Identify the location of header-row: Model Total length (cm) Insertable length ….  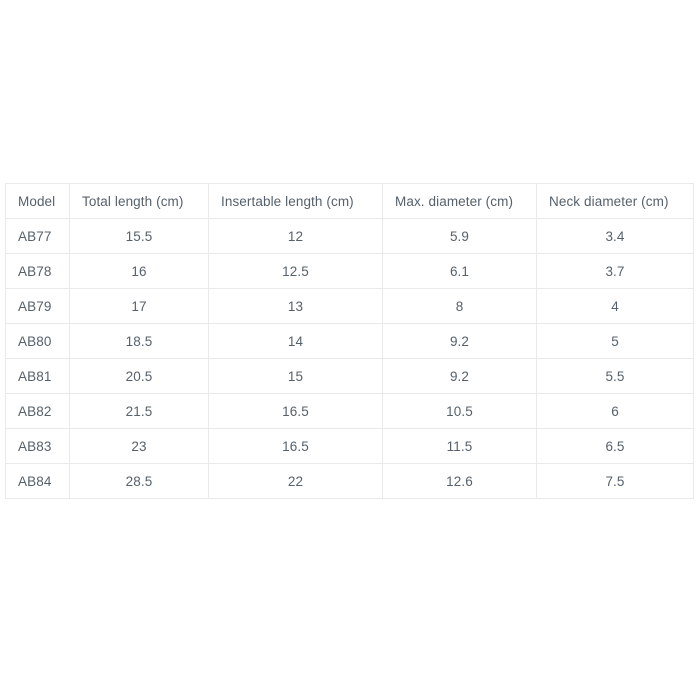
(349, 201).